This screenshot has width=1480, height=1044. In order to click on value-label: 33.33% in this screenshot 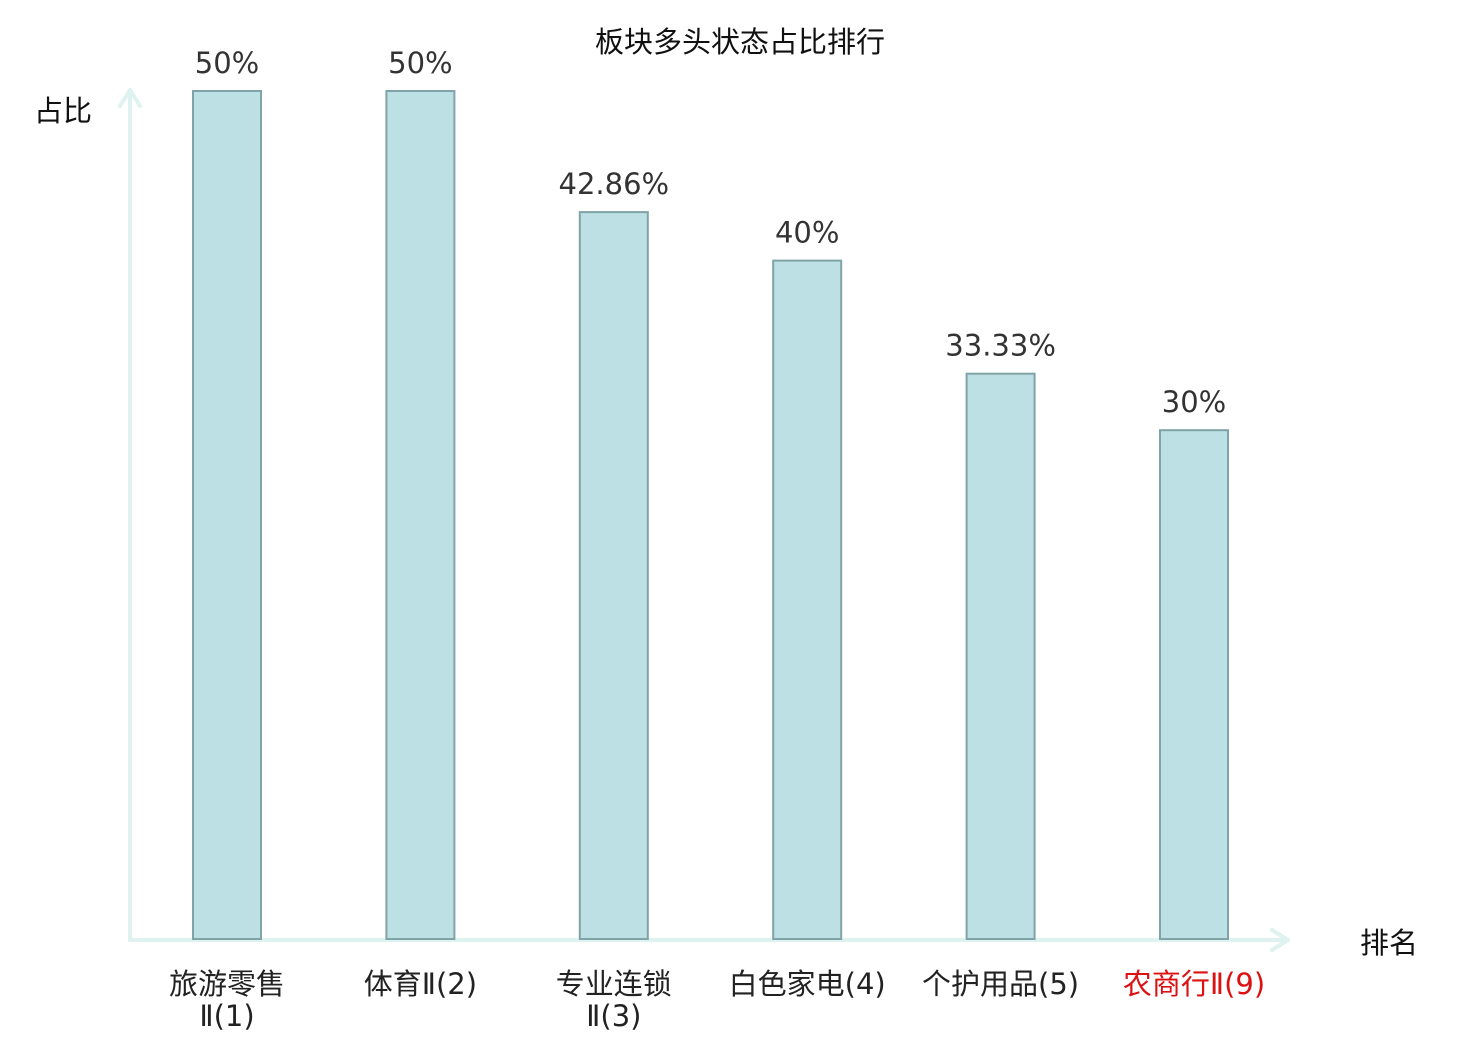, I will do `click(1000, 346)`.